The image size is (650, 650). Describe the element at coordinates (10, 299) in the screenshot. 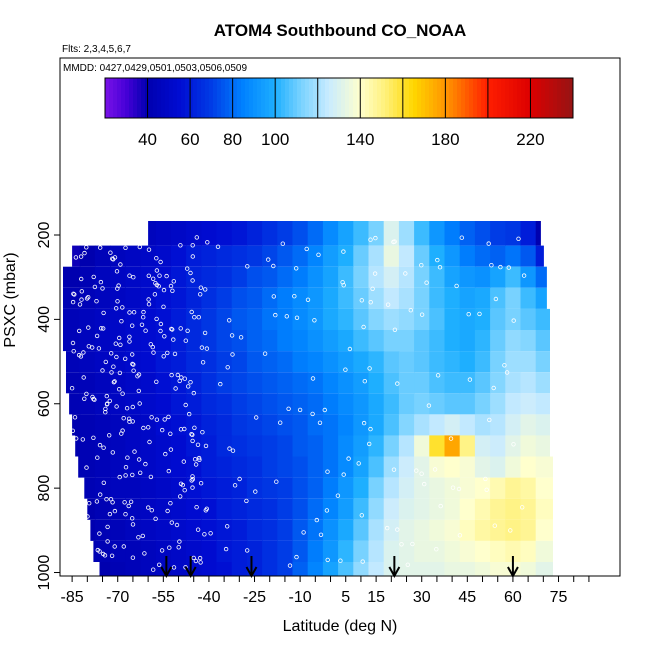

I see `y-axis-label: PSXC (mbar)` at that location.